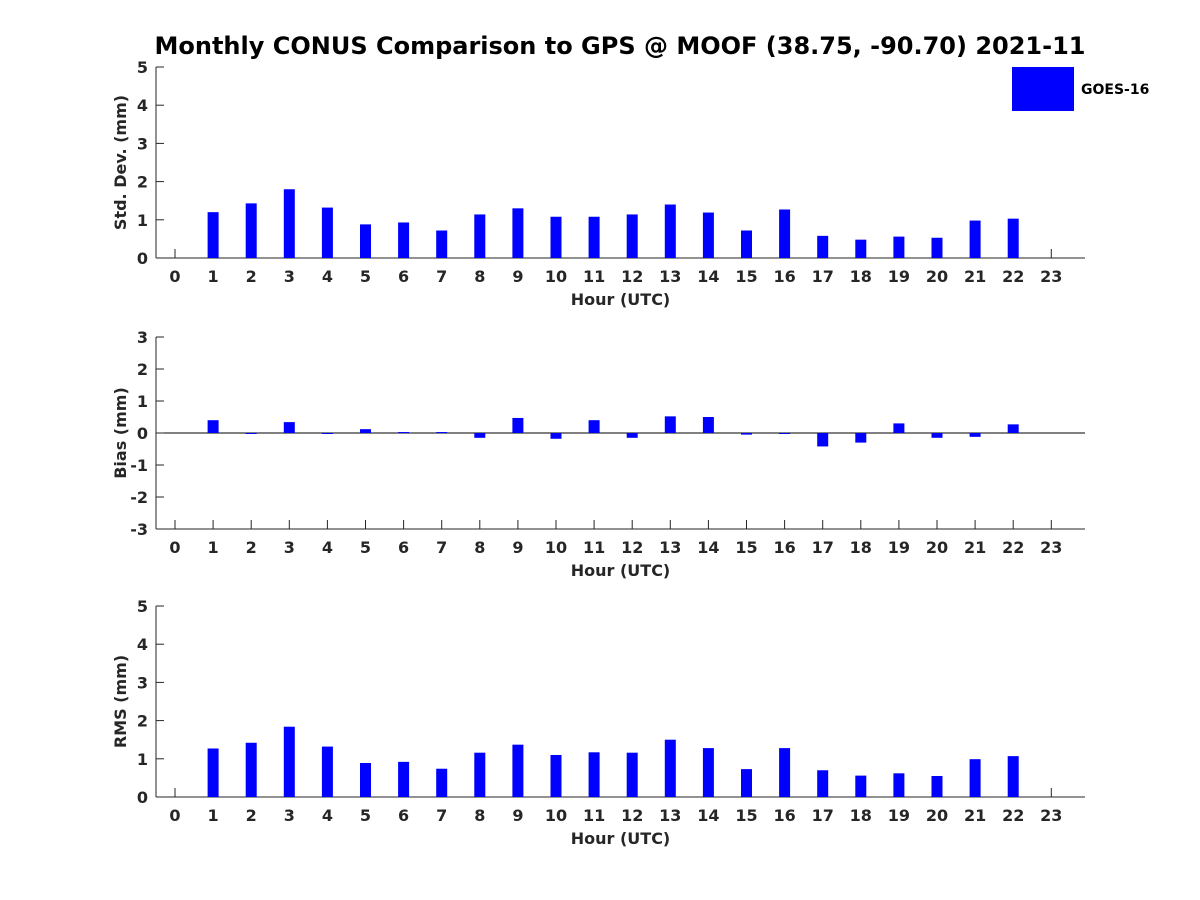  I want to click on rms-x-tick-label: 20, so click(937, 815).